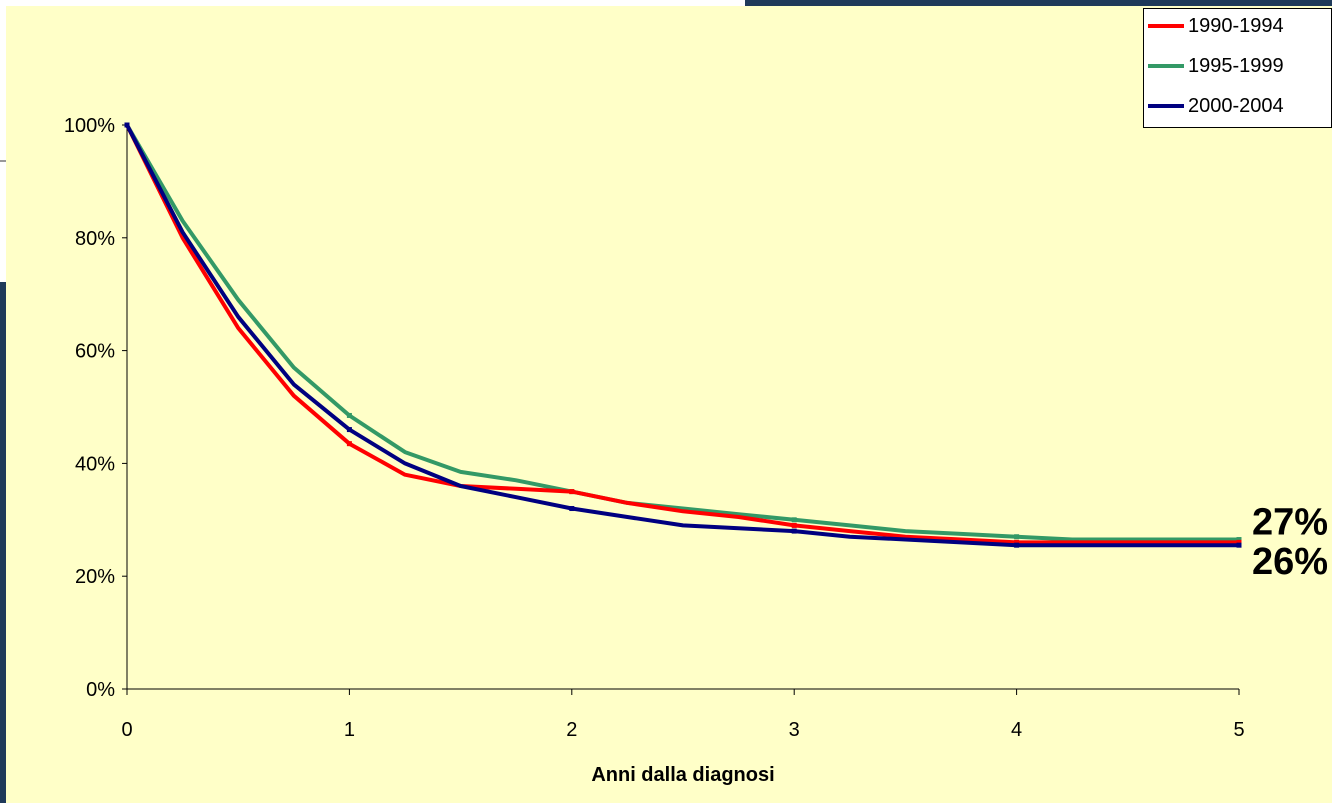 The image size is (1332, 803). Describe the element at coordinates (794, 730) in the screenshot. I see `x-tick-label: 3` at that location.